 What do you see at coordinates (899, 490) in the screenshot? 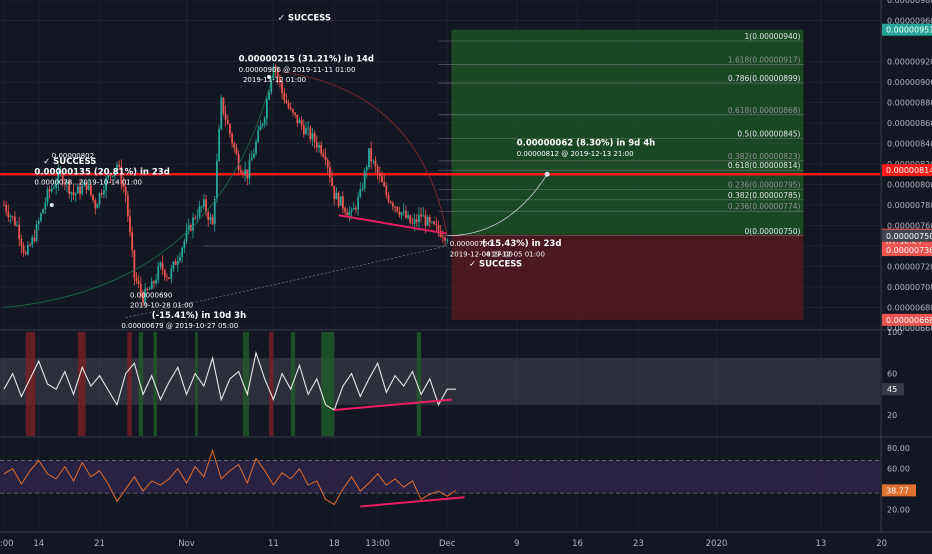
I see `oscillator-current-badge` at bounding box center [899, 490].